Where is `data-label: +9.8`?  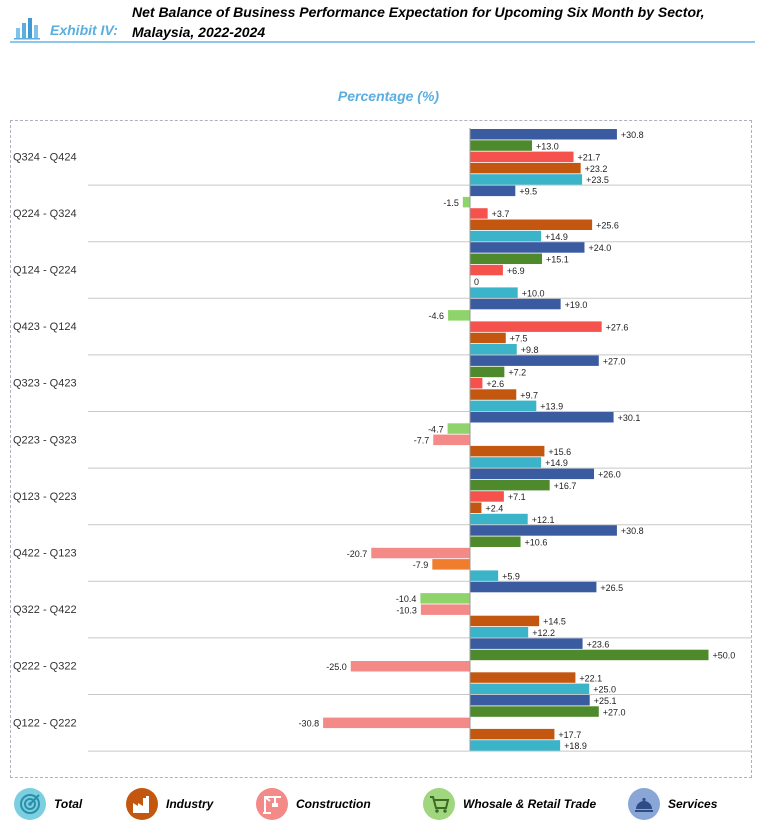 data-label: +9.8 is located at coordinates (530, 350).